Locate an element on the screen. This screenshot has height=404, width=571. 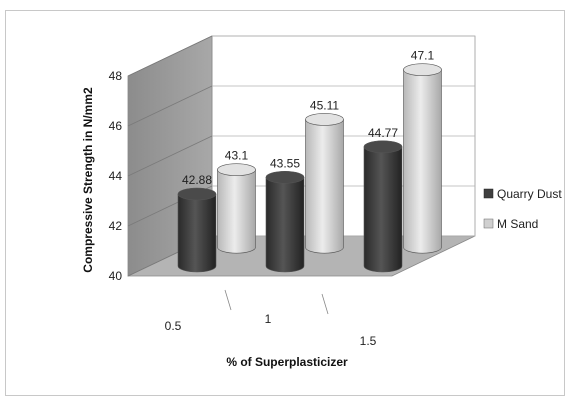
data-label-quarry-dust-0-5: 42.88 is located at coordinates (197, 180).